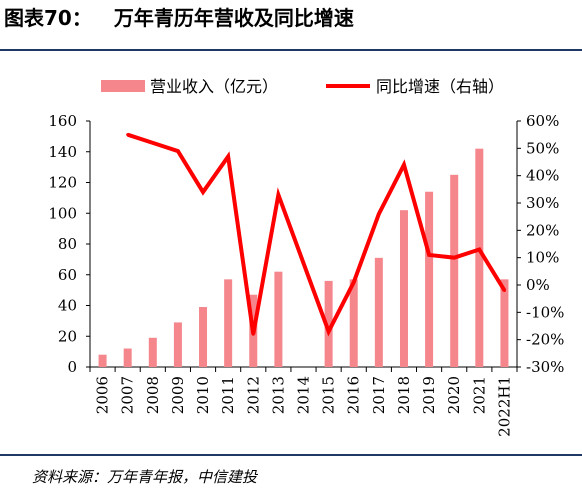 This screenshot has width=582, height=501. I want to click on y-right-tick-label: 0%, so click(538, 285).